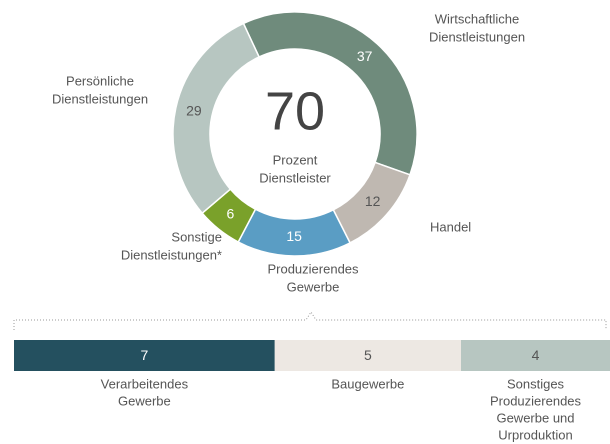  What do you see at coordinates (365, 56) in the screenshot?
I see `value-label: 37` at bounding box center [365, 56].